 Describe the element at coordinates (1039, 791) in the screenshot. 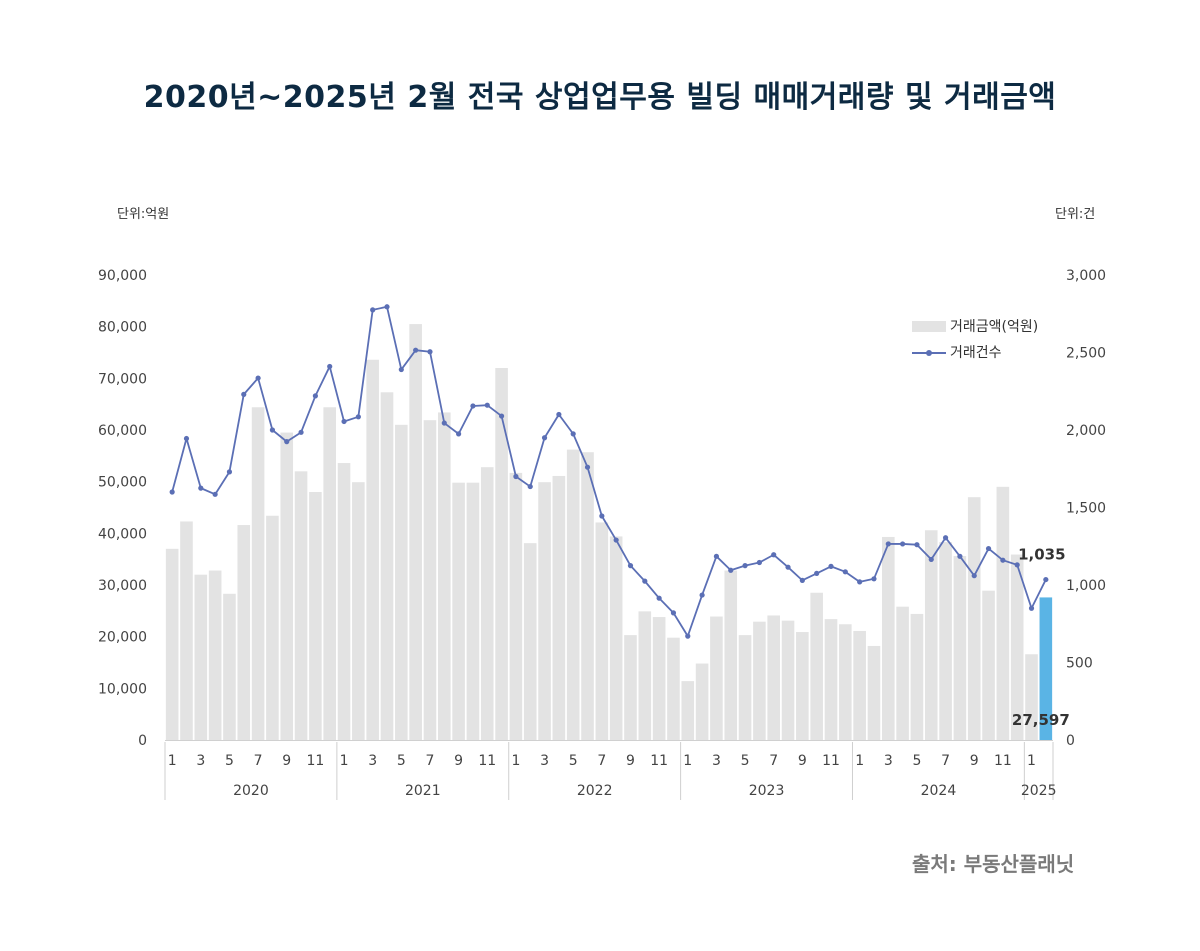

I see `year-label-2025: 2025` at that location.